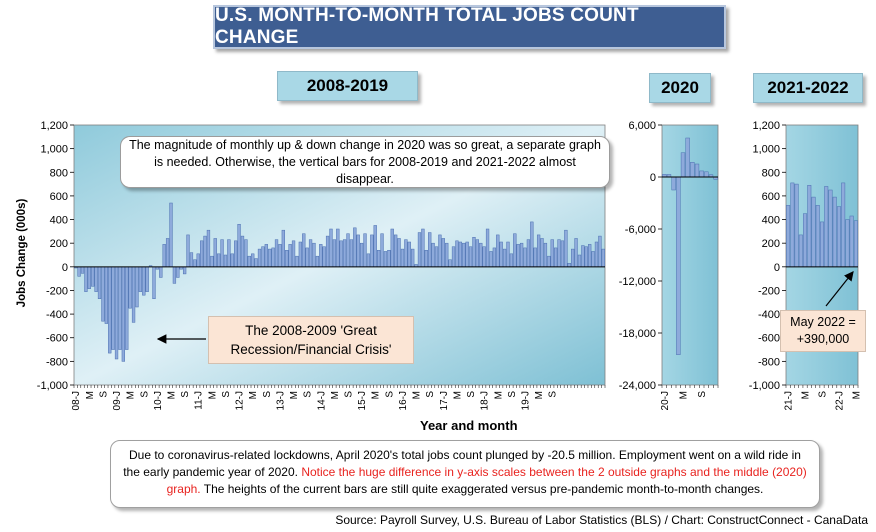 The height and width of the screenshot is (532, 876). Describe the element at coordinates (57, 362) in the screenshot. I see `y-tick-label: -800` at that location.